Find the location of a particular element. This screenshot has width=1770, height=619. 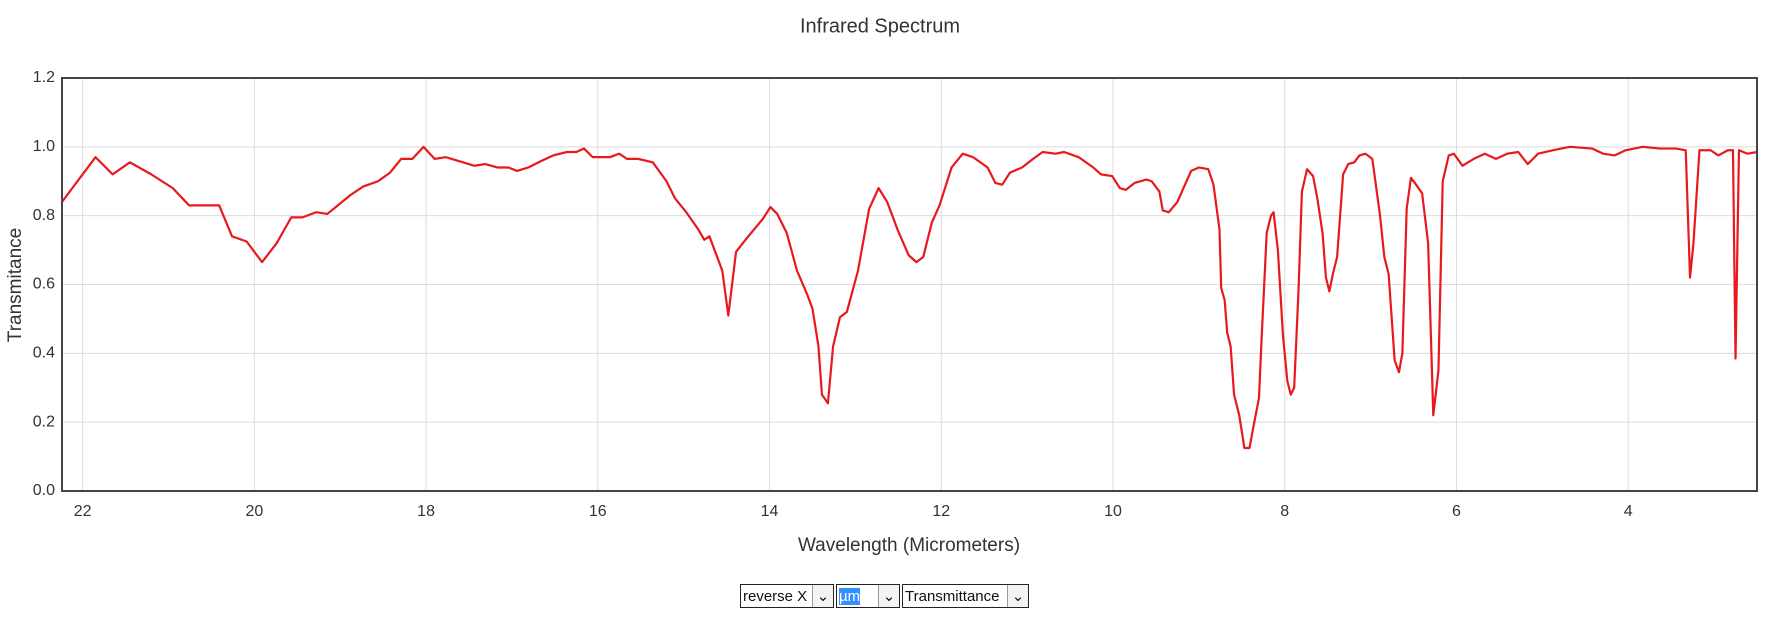

dropdown-text: reverse X is located at coordinates (775, 596).